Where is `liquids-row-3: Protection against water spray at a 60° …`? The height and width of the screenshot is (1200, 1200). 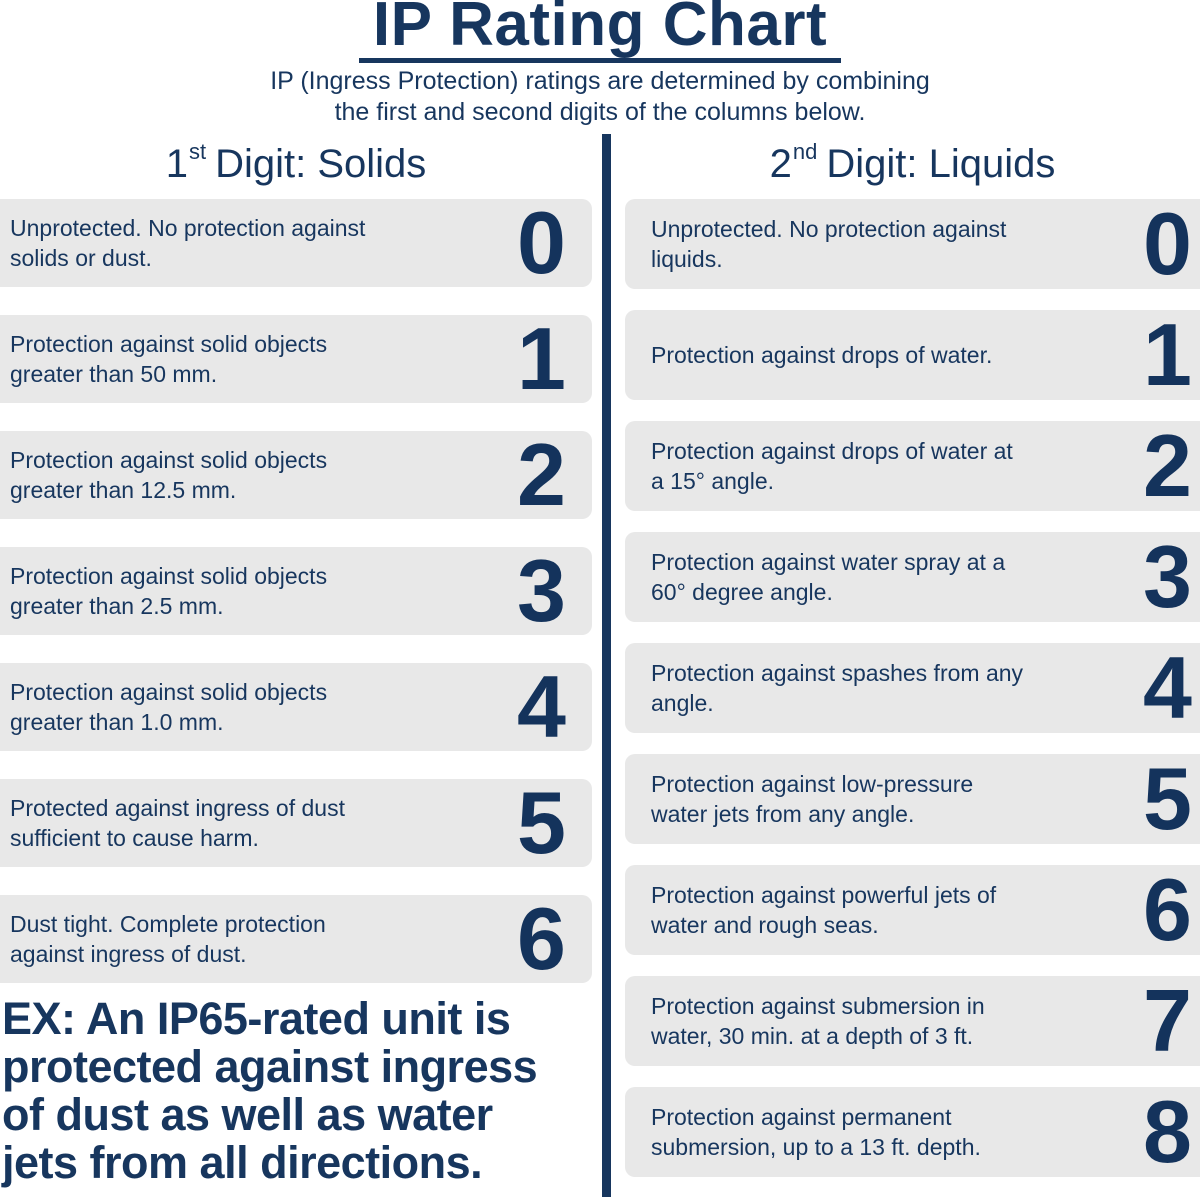
liquids-row-3: Protection against water spray at a 60° … is located at coordinates (912, 577).